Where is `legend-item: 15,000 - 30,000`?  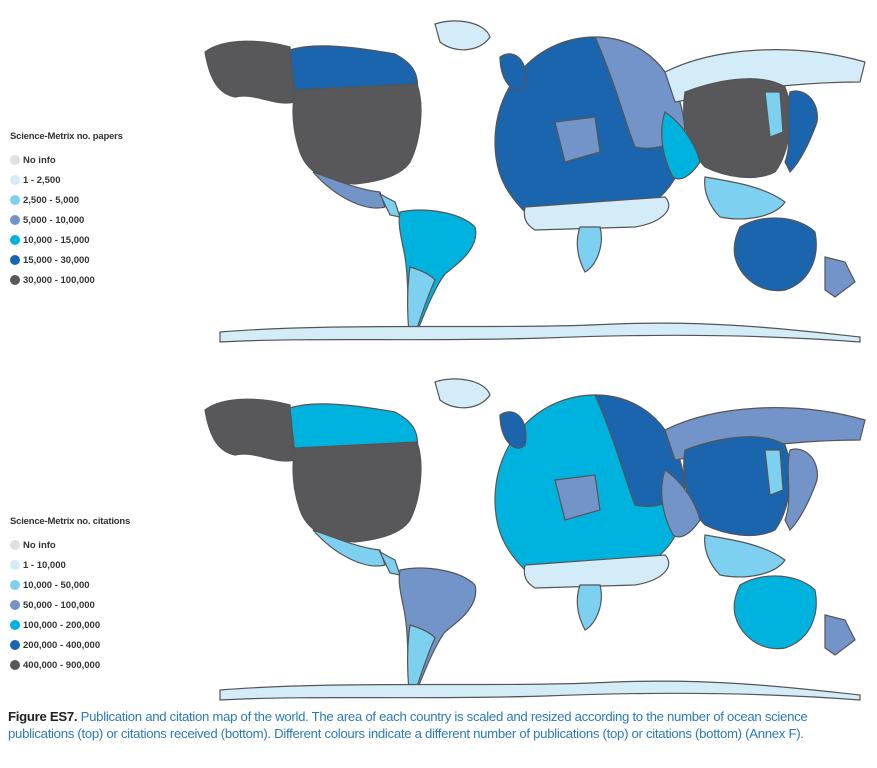
legend-item: 15,000 - 30,000 is located at coordinates (66, 260).